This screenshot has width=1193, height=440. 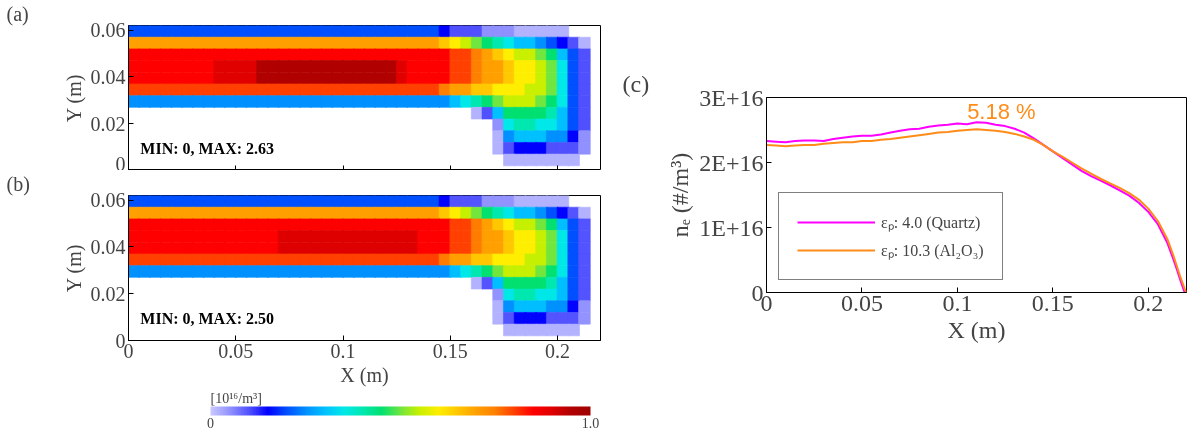 I want to click on y-tick-label: 3E+16, so click(x=731, y=97).